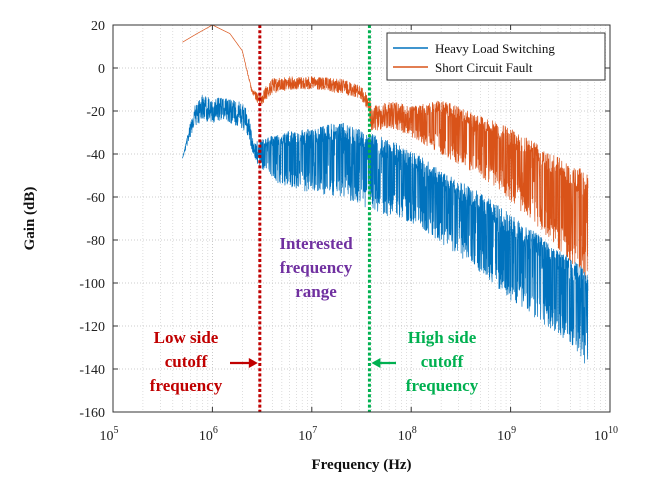 The image size is (646, 477). Describe the element at coordinates (186, 361) in the screenshot. I see `low-side-annotation: cutoff` at that location.